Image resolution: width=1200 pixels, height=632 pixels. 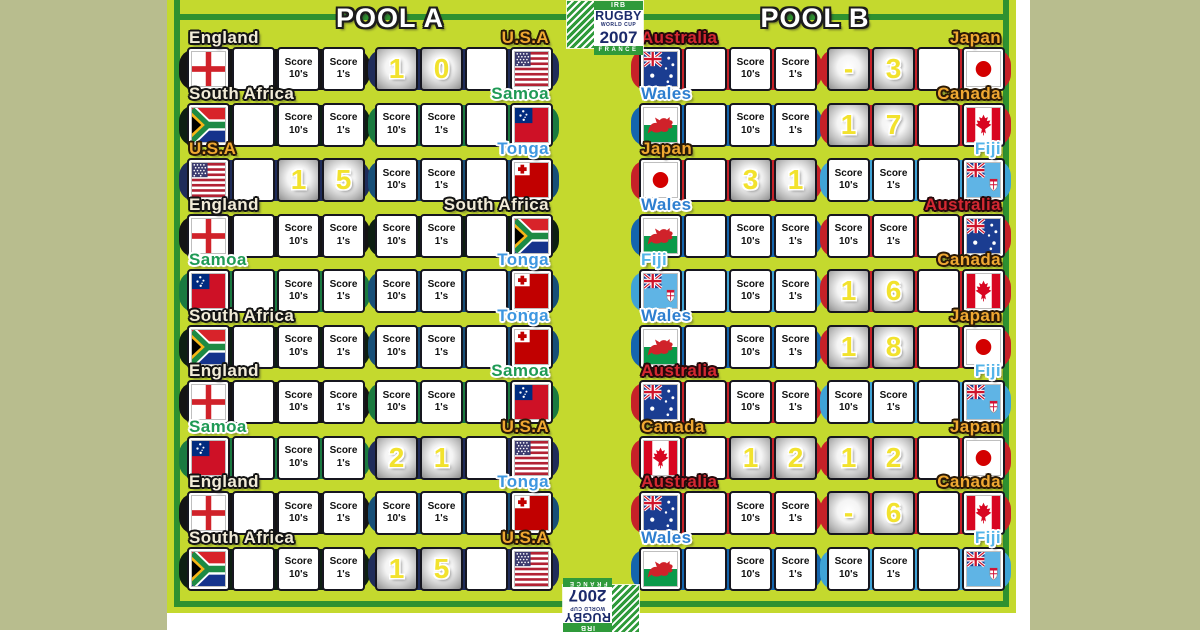 I want to click on score-tile-away_ones: 2, so click(x=893, y=457).